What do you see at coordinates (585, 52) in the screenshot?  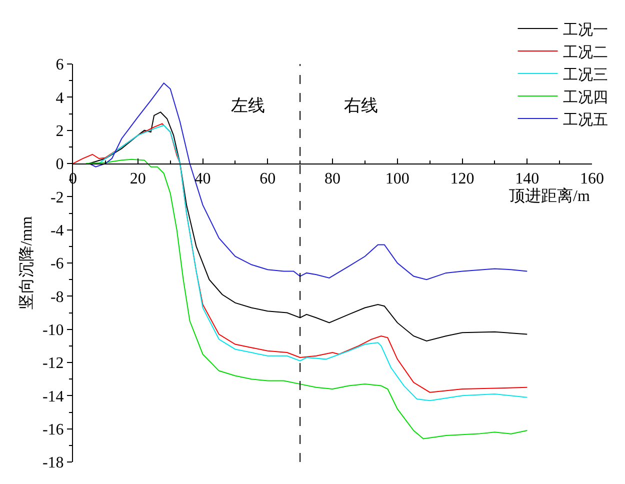 I see `legend-label: 工况二` at bounding box center [585, 52].